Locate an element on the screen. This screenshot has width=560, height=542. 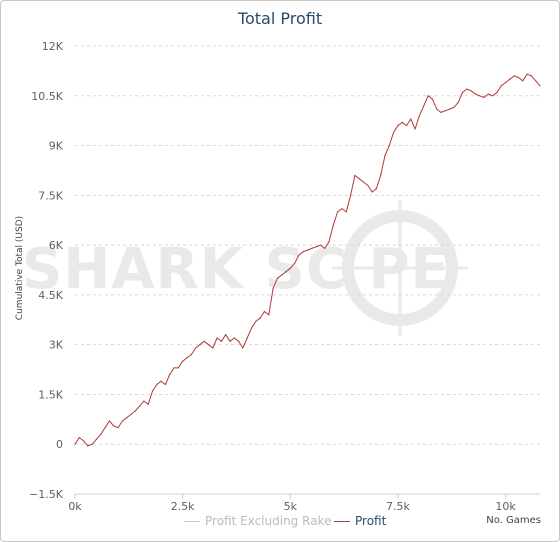
y-tick-label: 7.5K is located at coordinates (50, 195).